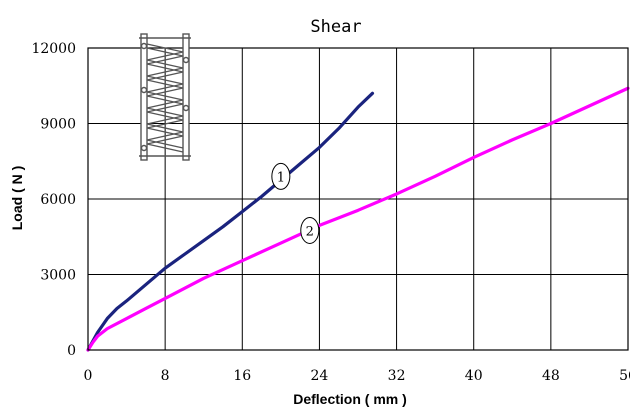 This screenshot has width=630, height=412. Describe the element at coordinates (624, 376) in the screenshot. I see `x-tick-label: 56` at that location.